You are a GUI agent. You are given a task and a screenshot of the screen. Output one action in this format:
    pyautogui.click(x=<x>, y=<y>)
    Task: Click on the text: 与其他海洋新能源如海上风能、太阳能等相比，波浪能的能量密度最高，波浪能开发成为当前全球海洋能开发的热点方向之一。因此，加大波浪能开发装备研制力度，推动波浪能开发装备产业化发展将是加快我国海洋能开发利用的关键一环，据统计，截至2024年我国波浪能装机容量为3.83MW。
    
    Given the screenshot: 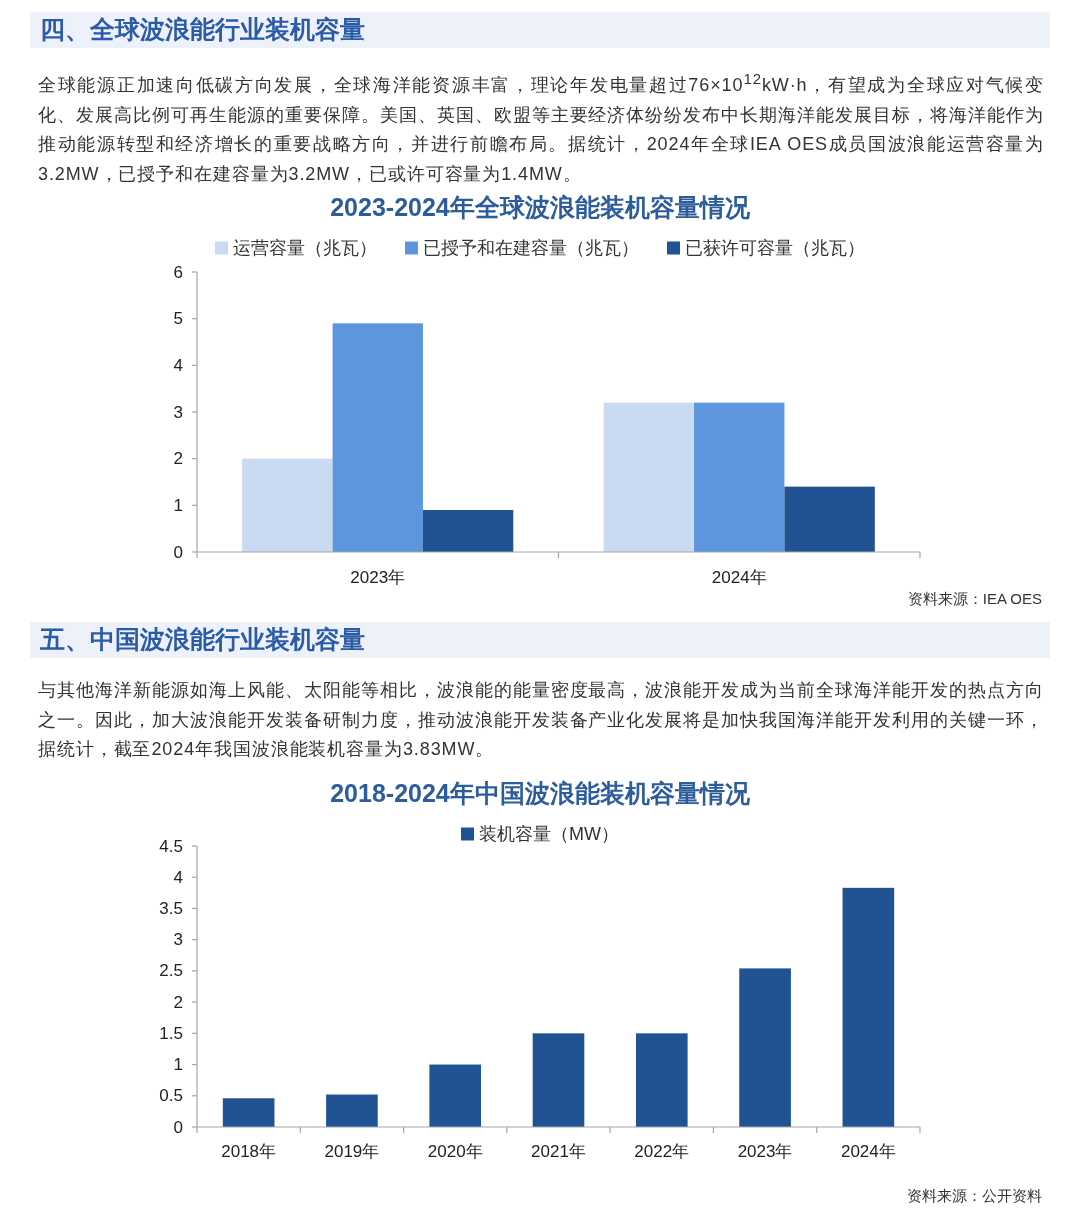 What is the action you would take?
    pyautogui.click(x=541, y=720)
    